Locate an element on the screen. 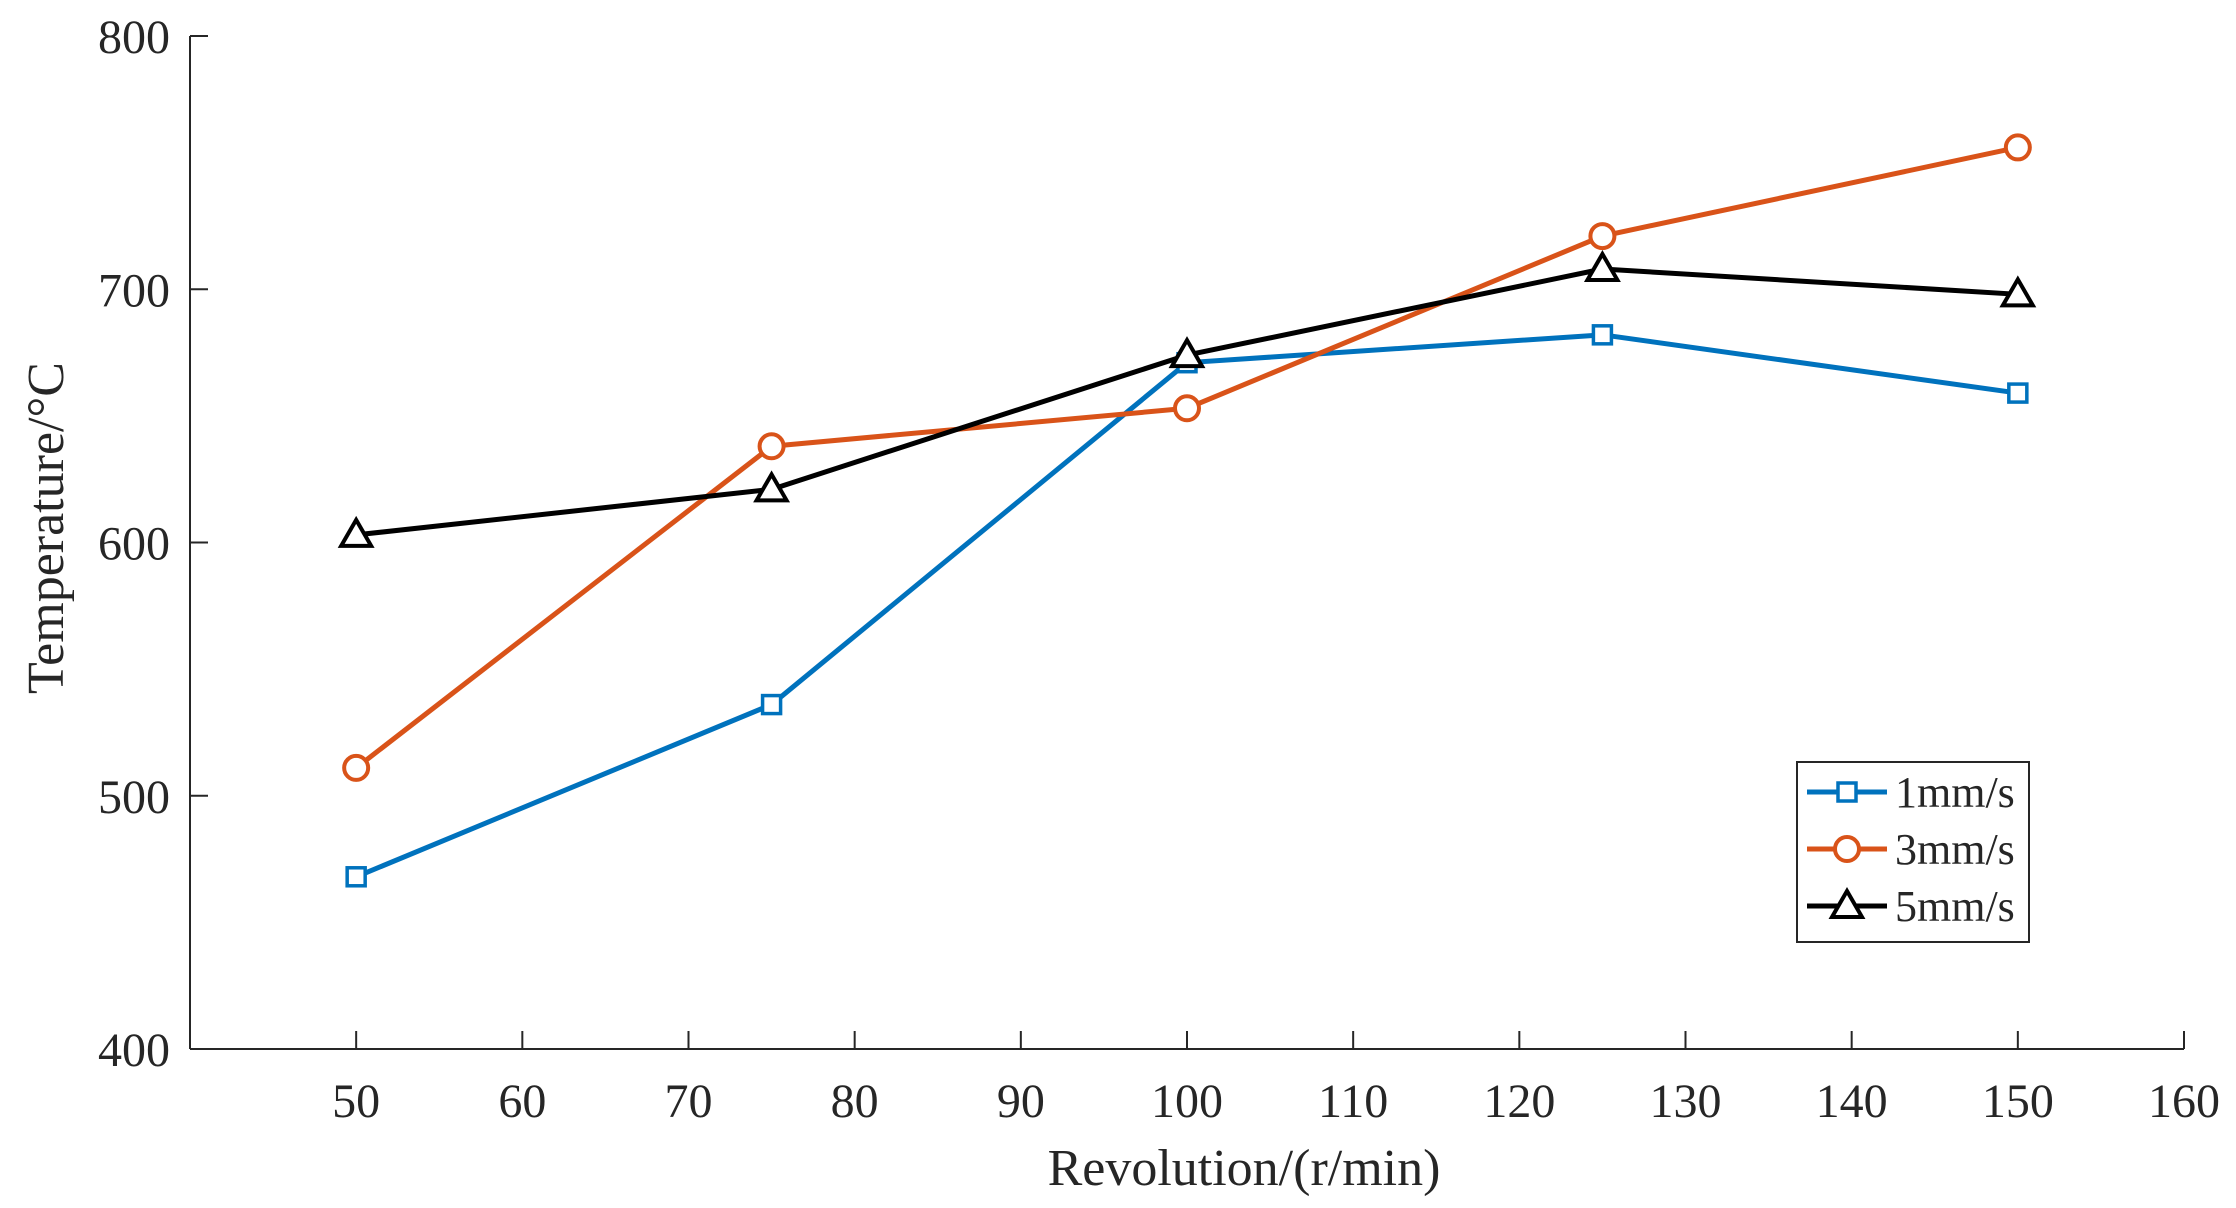 The image size is (2236, 1208). y-tick-label: 400 is located at coordinates (134, 1050).